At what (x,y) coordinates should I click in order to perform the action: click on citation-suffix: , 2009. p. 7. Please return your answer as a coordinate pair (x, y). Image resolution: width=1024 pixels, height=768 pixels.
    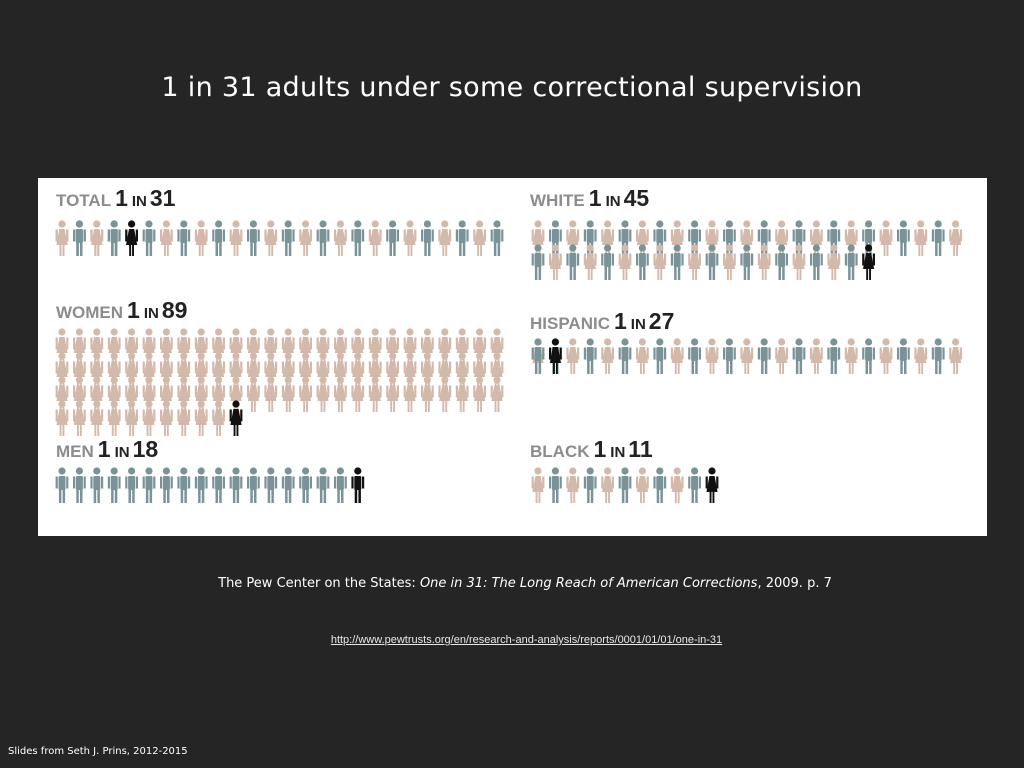
    Looking at the image, I should click on (794, 583).